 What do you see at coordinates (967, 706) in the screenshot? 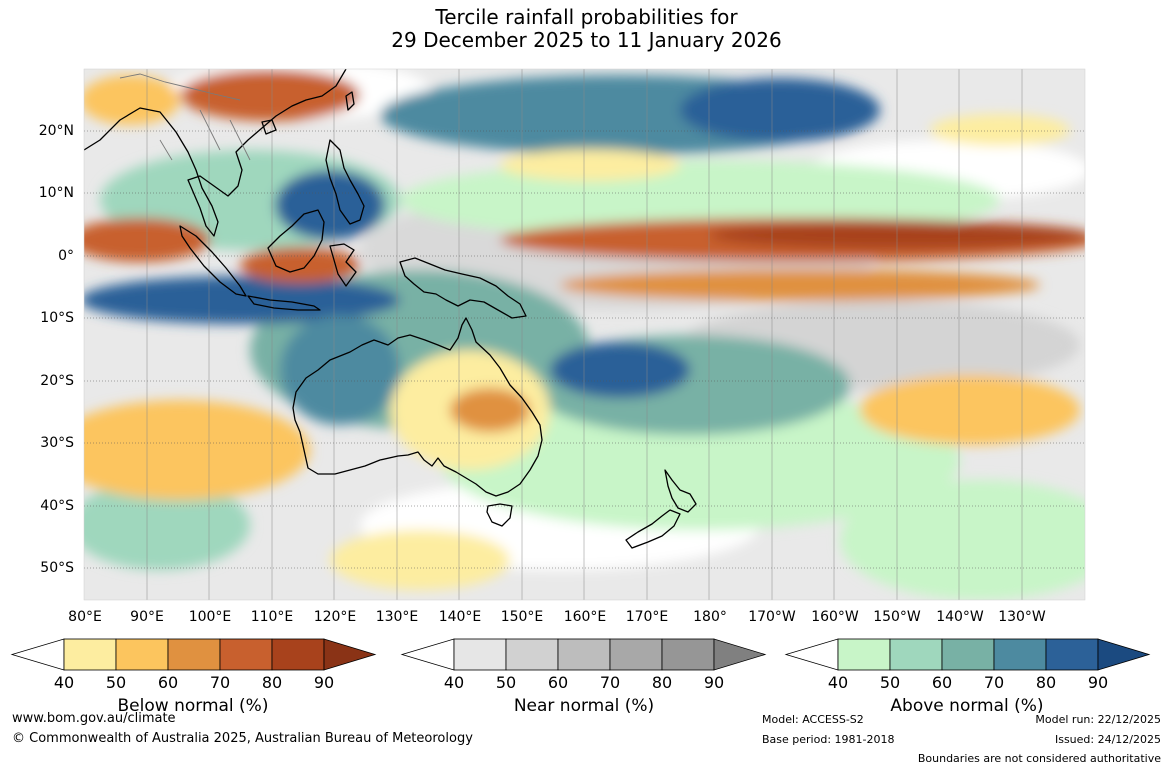
I see `above-normal-legend-title: Above normal (%)` at bounding box center [967, 706].